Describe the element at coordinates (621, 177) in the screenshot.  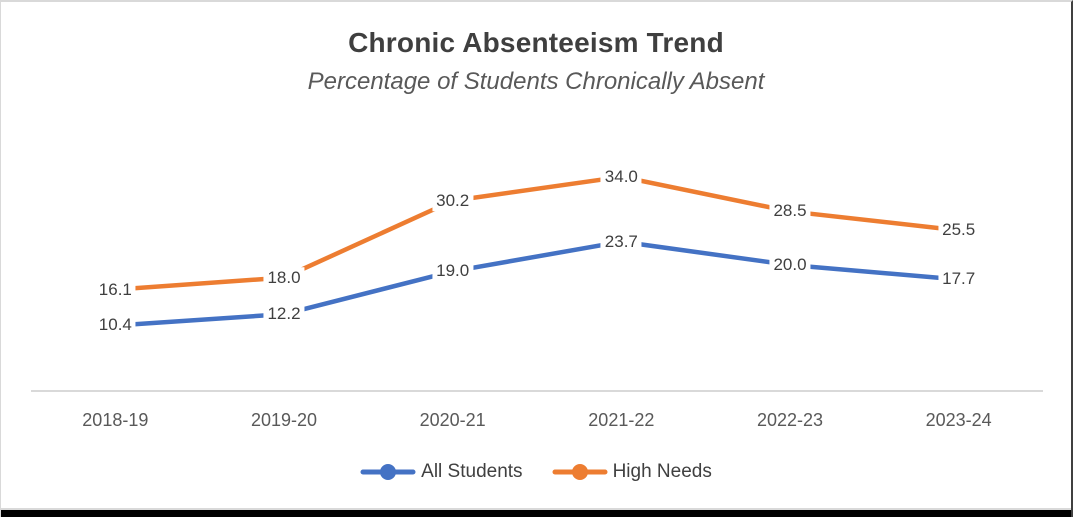
I see `data-label: 34.0` at that location.